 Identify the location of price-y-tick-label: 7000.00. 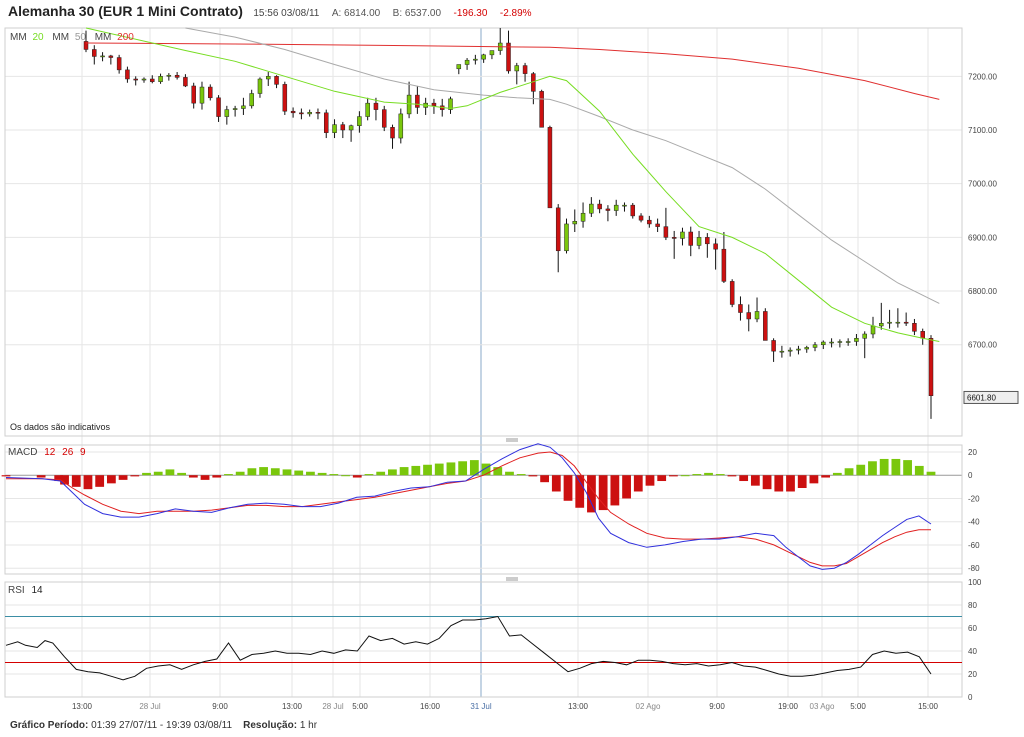
(982, 184).